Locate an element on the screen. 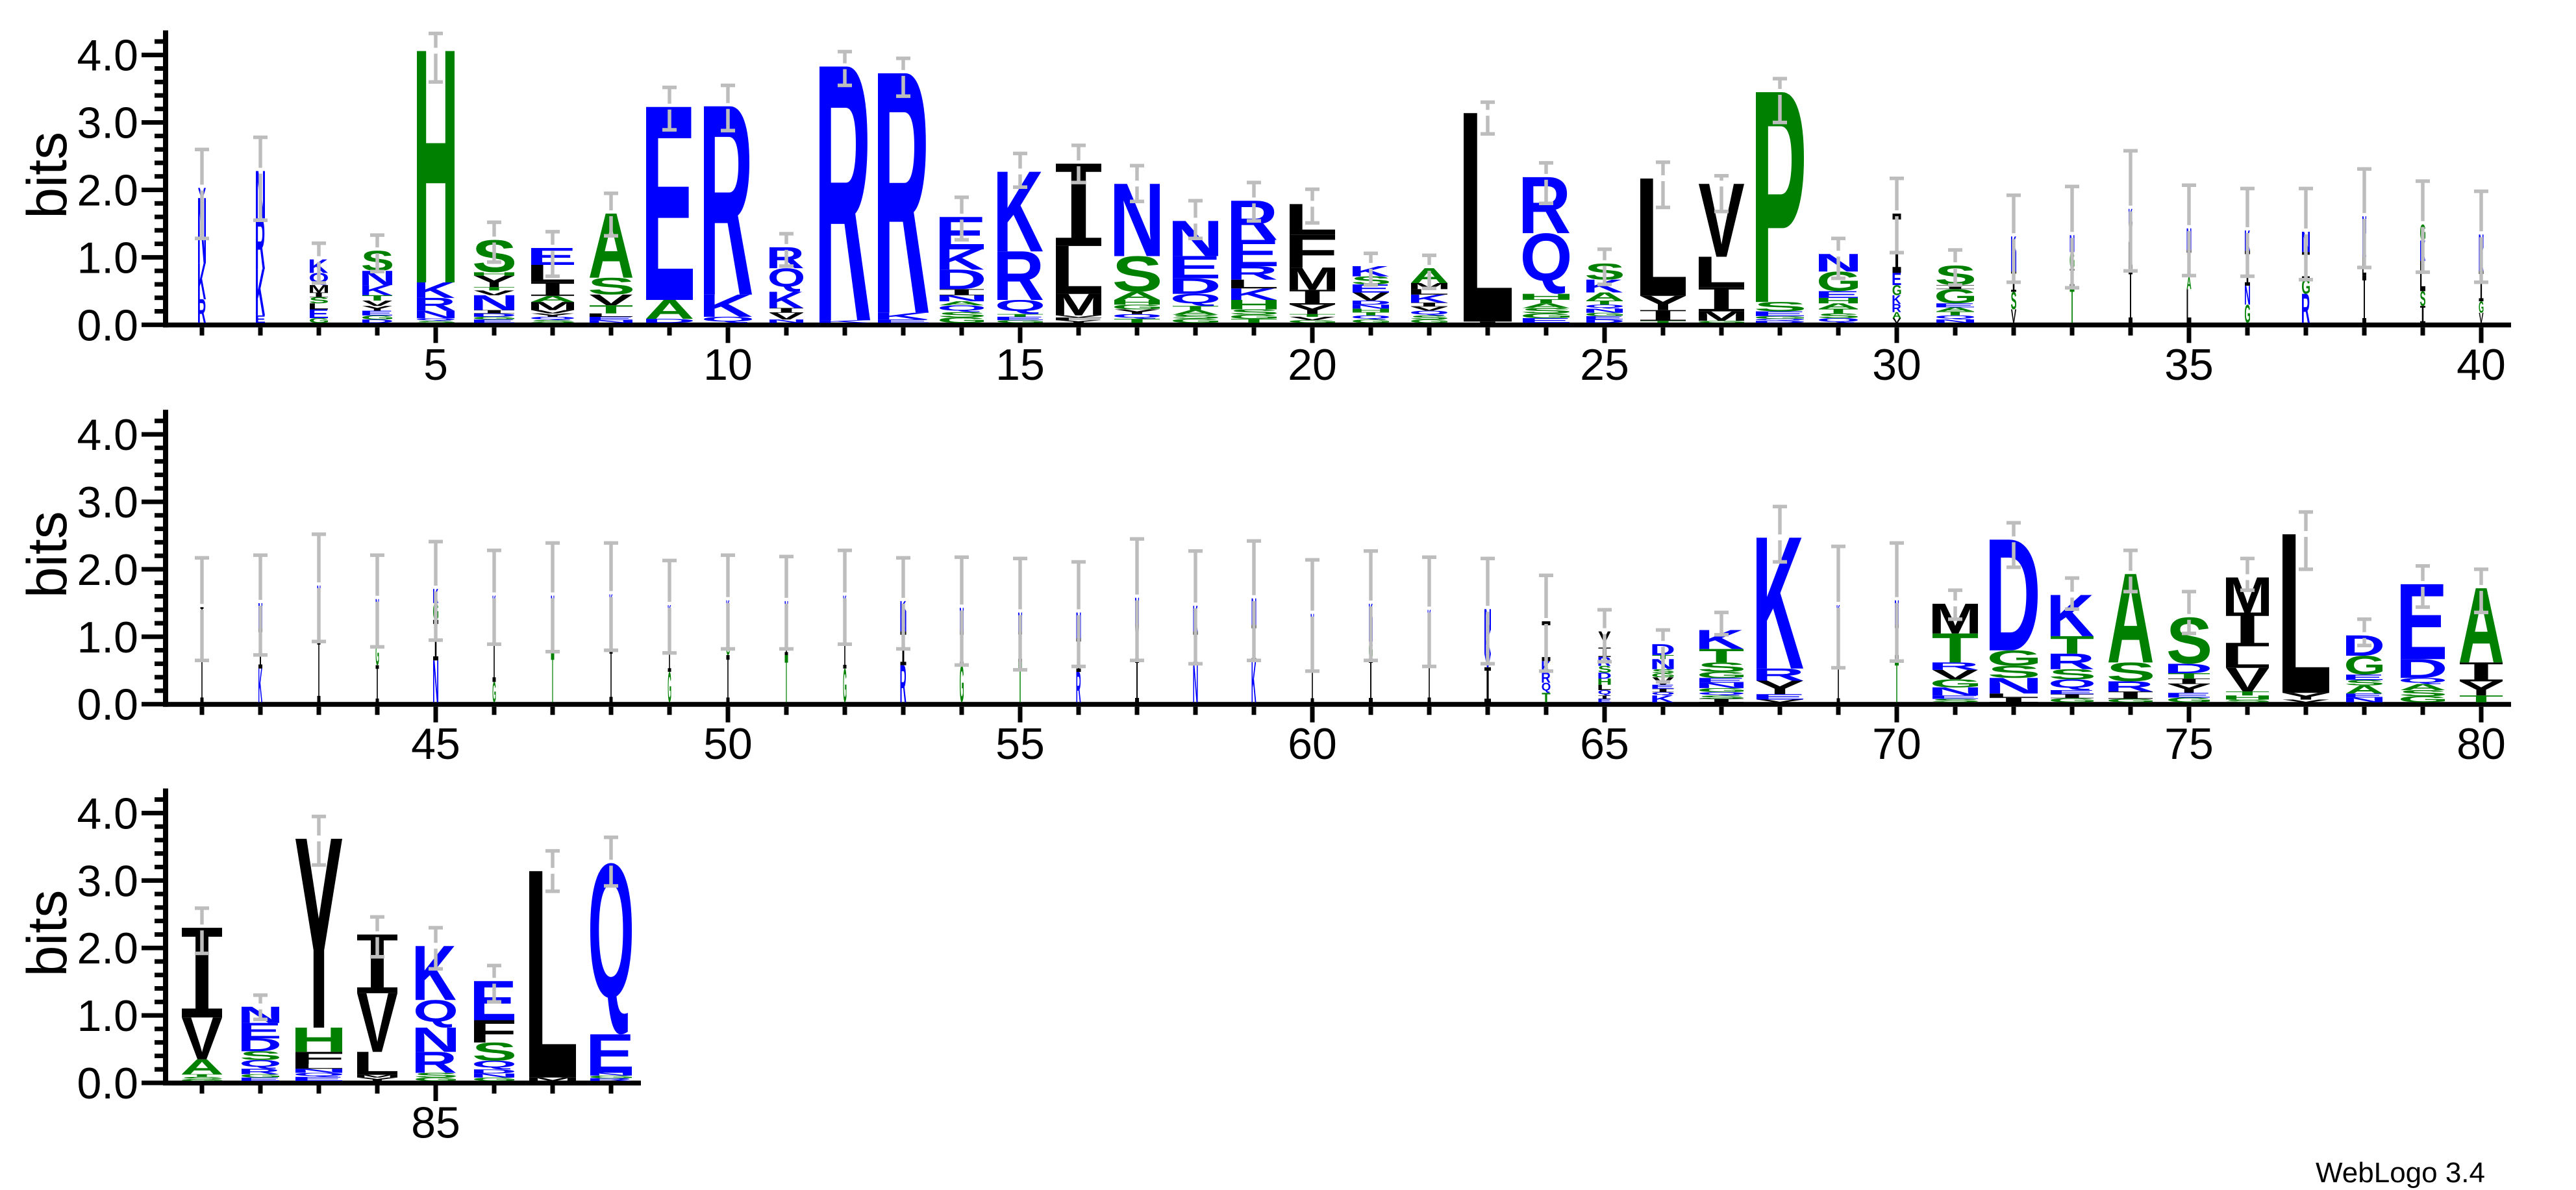 Image resolution: width=2576 pixels, height=1190 pixels. svg-text: 40 is located at coordinates (2481, 365).